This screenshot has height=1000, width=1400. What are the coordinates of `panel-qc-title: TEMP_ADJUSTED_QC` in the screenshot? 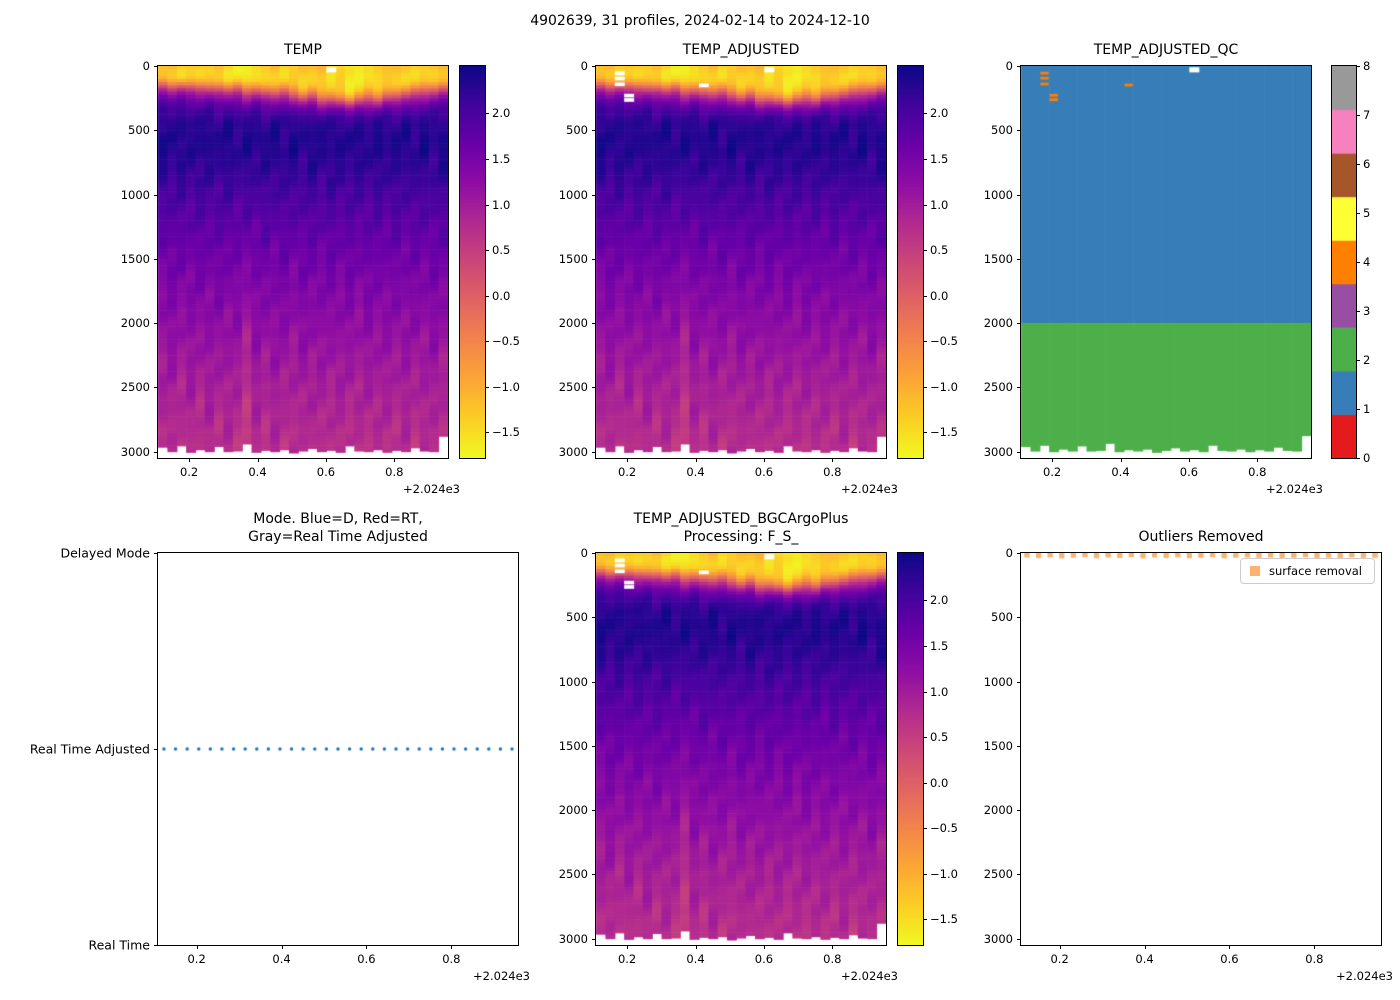 It's located at (1166, 49).